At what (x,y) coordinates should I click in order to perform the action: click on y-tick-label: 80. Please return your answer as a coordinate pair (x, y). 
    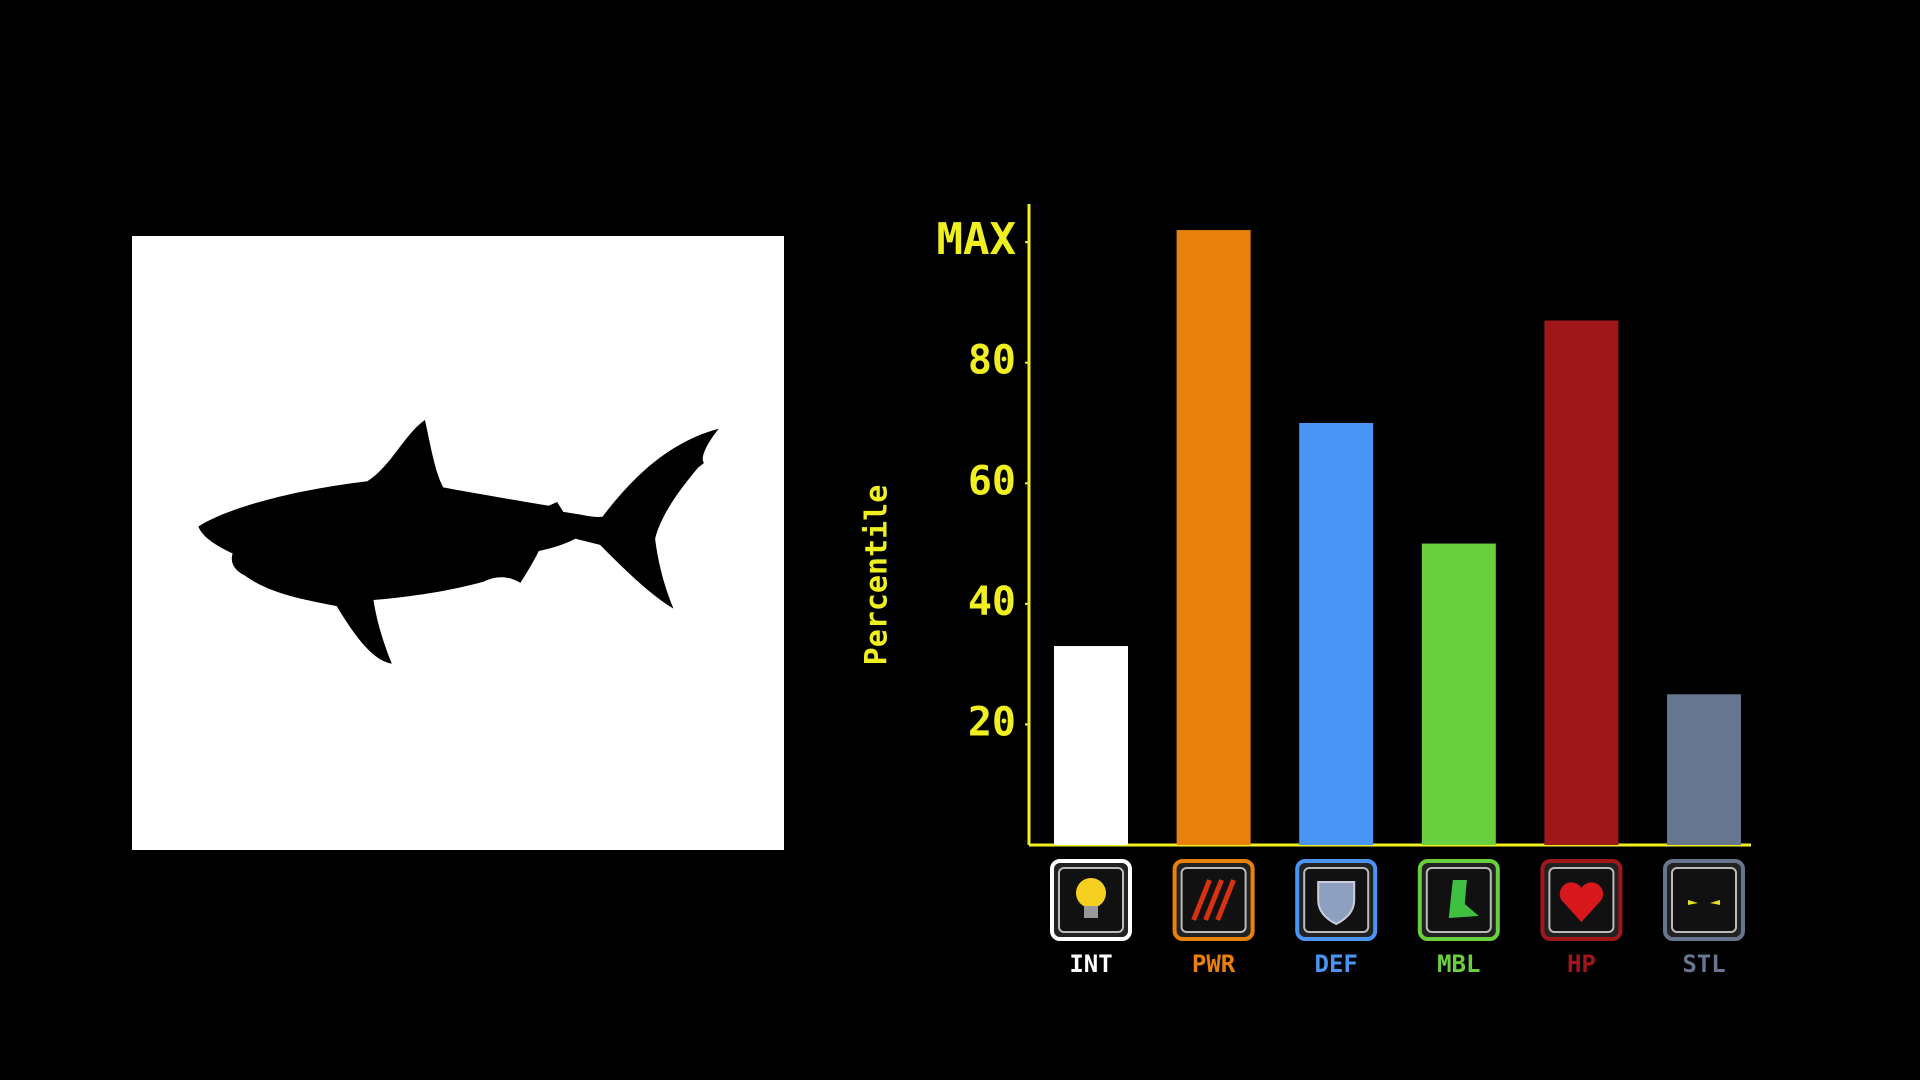
    Looking at the image, I should click on (992, 361).